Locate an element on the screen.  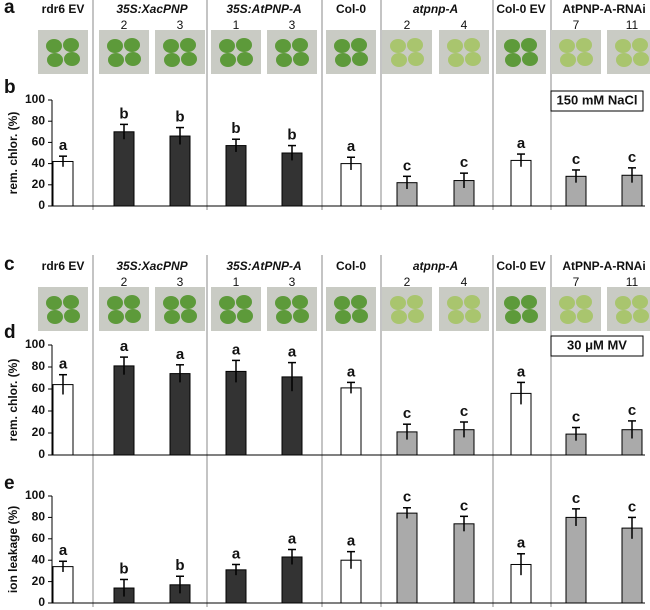
column-header: 35S:AtPNP-A is located at coordinates (263, 266).